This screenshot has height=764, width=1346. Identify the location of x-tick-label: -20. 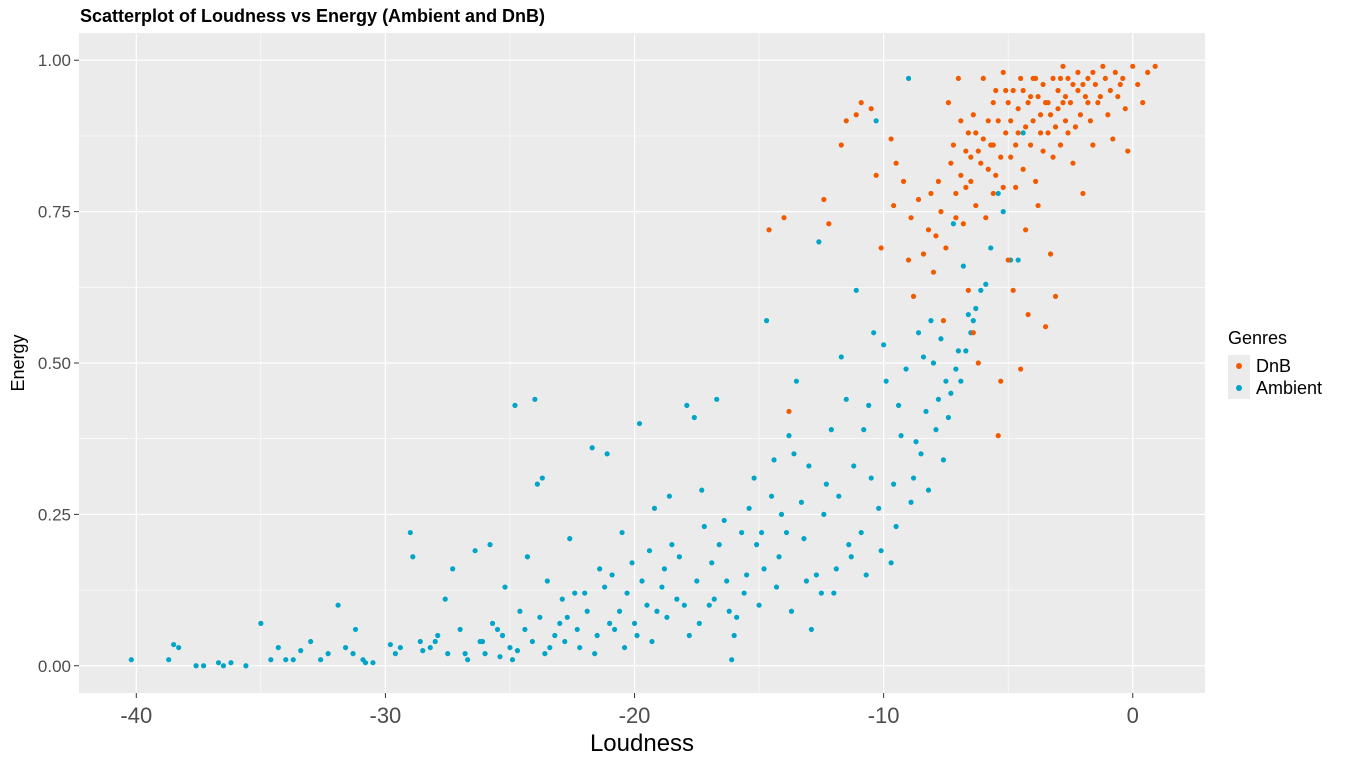
(635, 715).